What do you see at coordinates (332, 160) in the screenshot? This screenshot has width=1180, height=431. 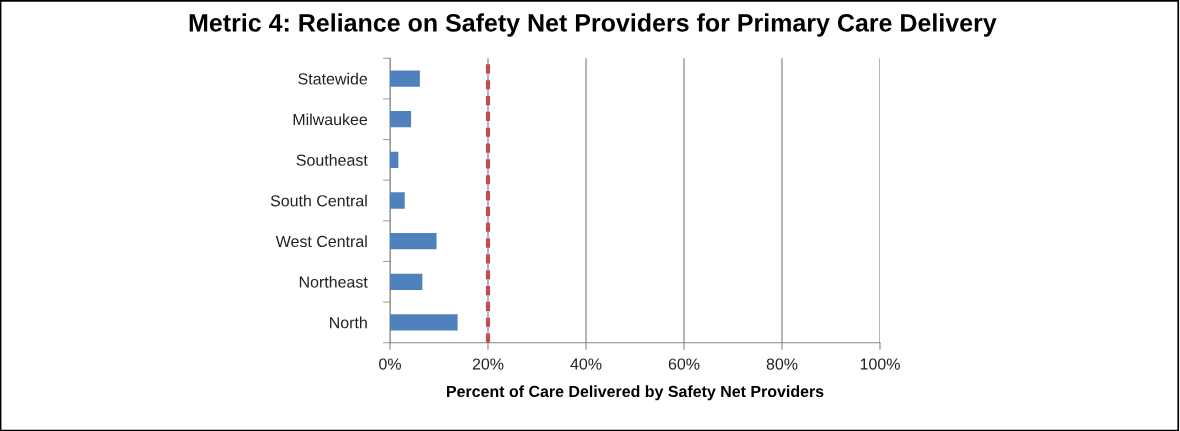 I see `y-tick-label: Southeast` at bounding box center [332, 160].